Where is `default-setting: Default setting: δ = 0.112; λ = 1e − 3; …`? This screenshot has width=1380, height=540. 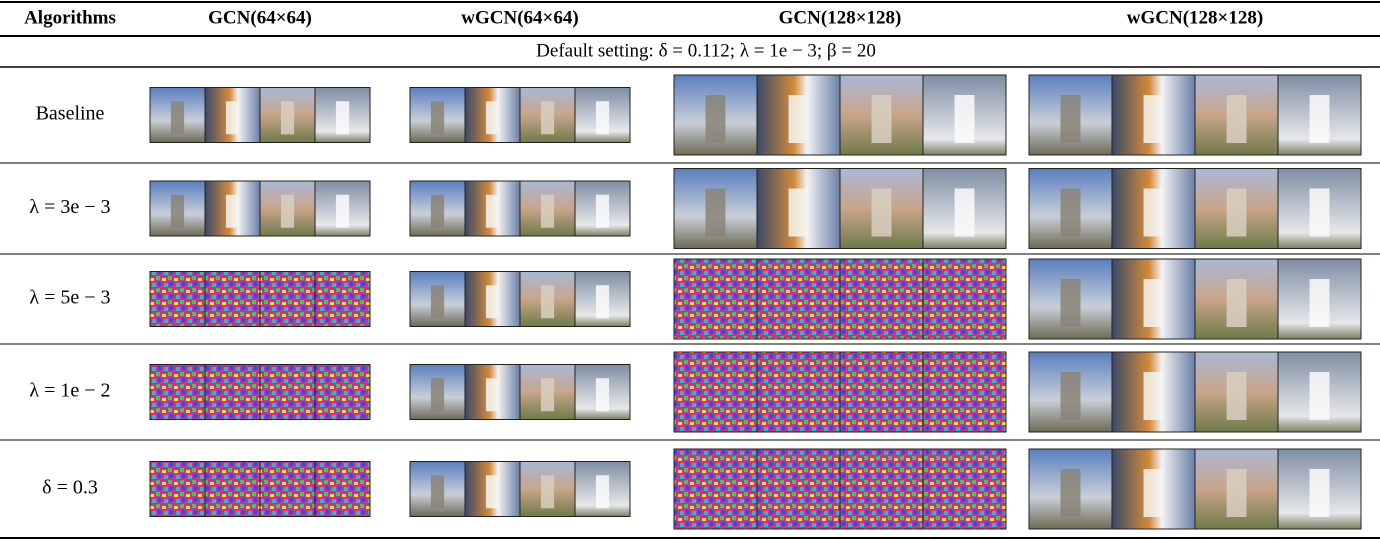
default-setting: Default setting: δ = 0.112; λ = 1e − 3; … is located at coordinates (706, 50).